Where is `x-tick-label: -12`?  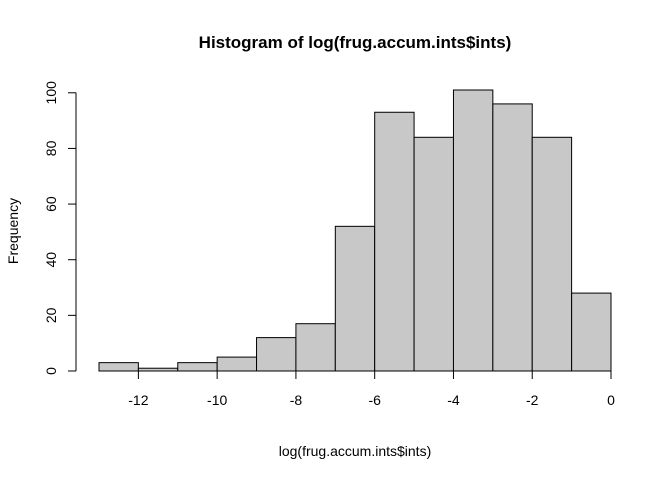
x-tick-label: -12 is located at coordinates (138, 400).